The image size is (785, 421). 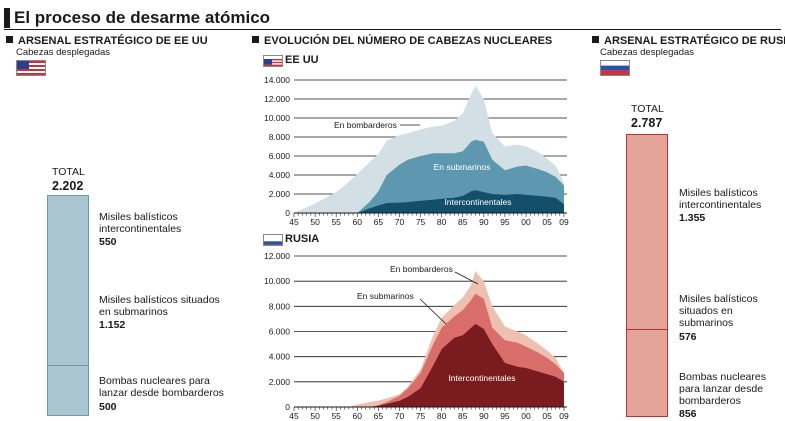 What do you see at coordinates (133, 312) in the screenshot?
I see `label-line: en submarinos` at bounding box center [133, 312].